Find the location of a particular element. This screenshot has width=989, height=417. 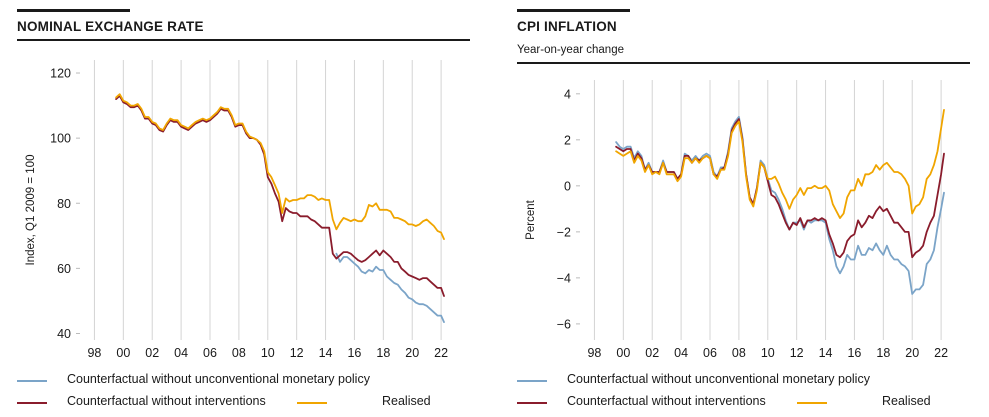

chart-title: NOMINAL EXCHANGE RATE is located at coordinates (110, 26).